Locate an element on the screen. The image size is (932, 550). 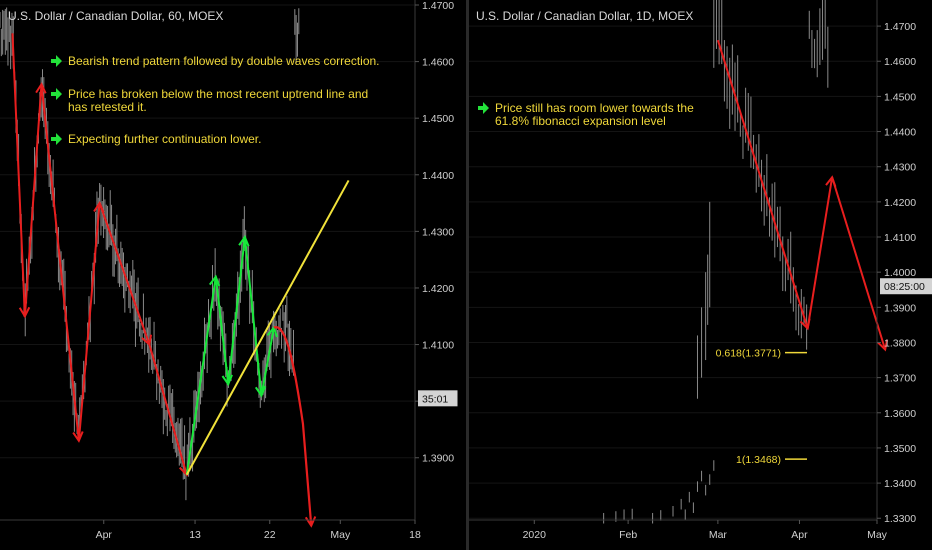
y-tick-label: 1.4000 is located at coordinates (900, 273).